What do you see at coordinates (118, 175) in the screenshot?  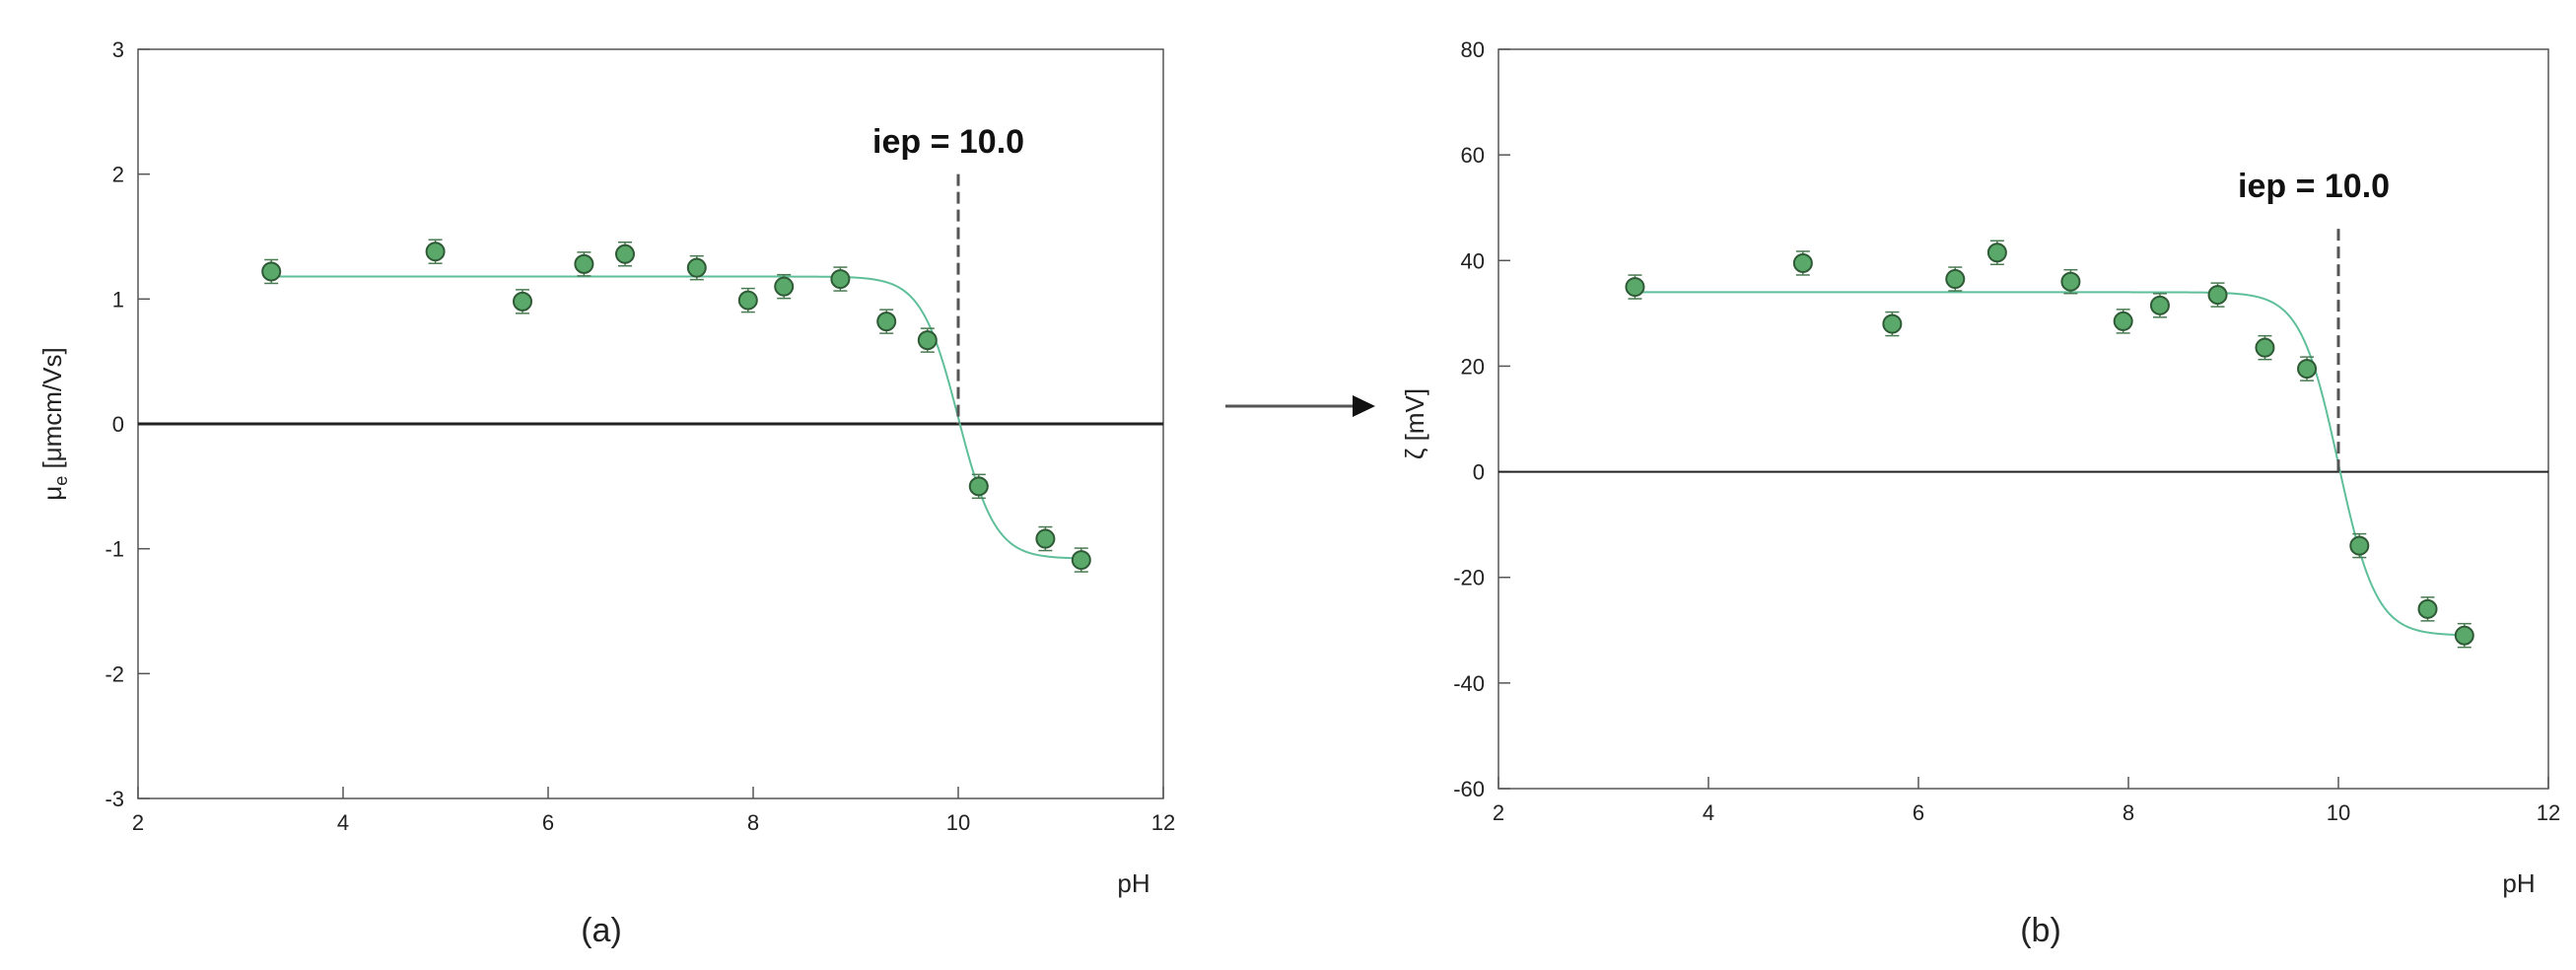 I see `y-tick-label: 2` at bounding box center [118, 175].